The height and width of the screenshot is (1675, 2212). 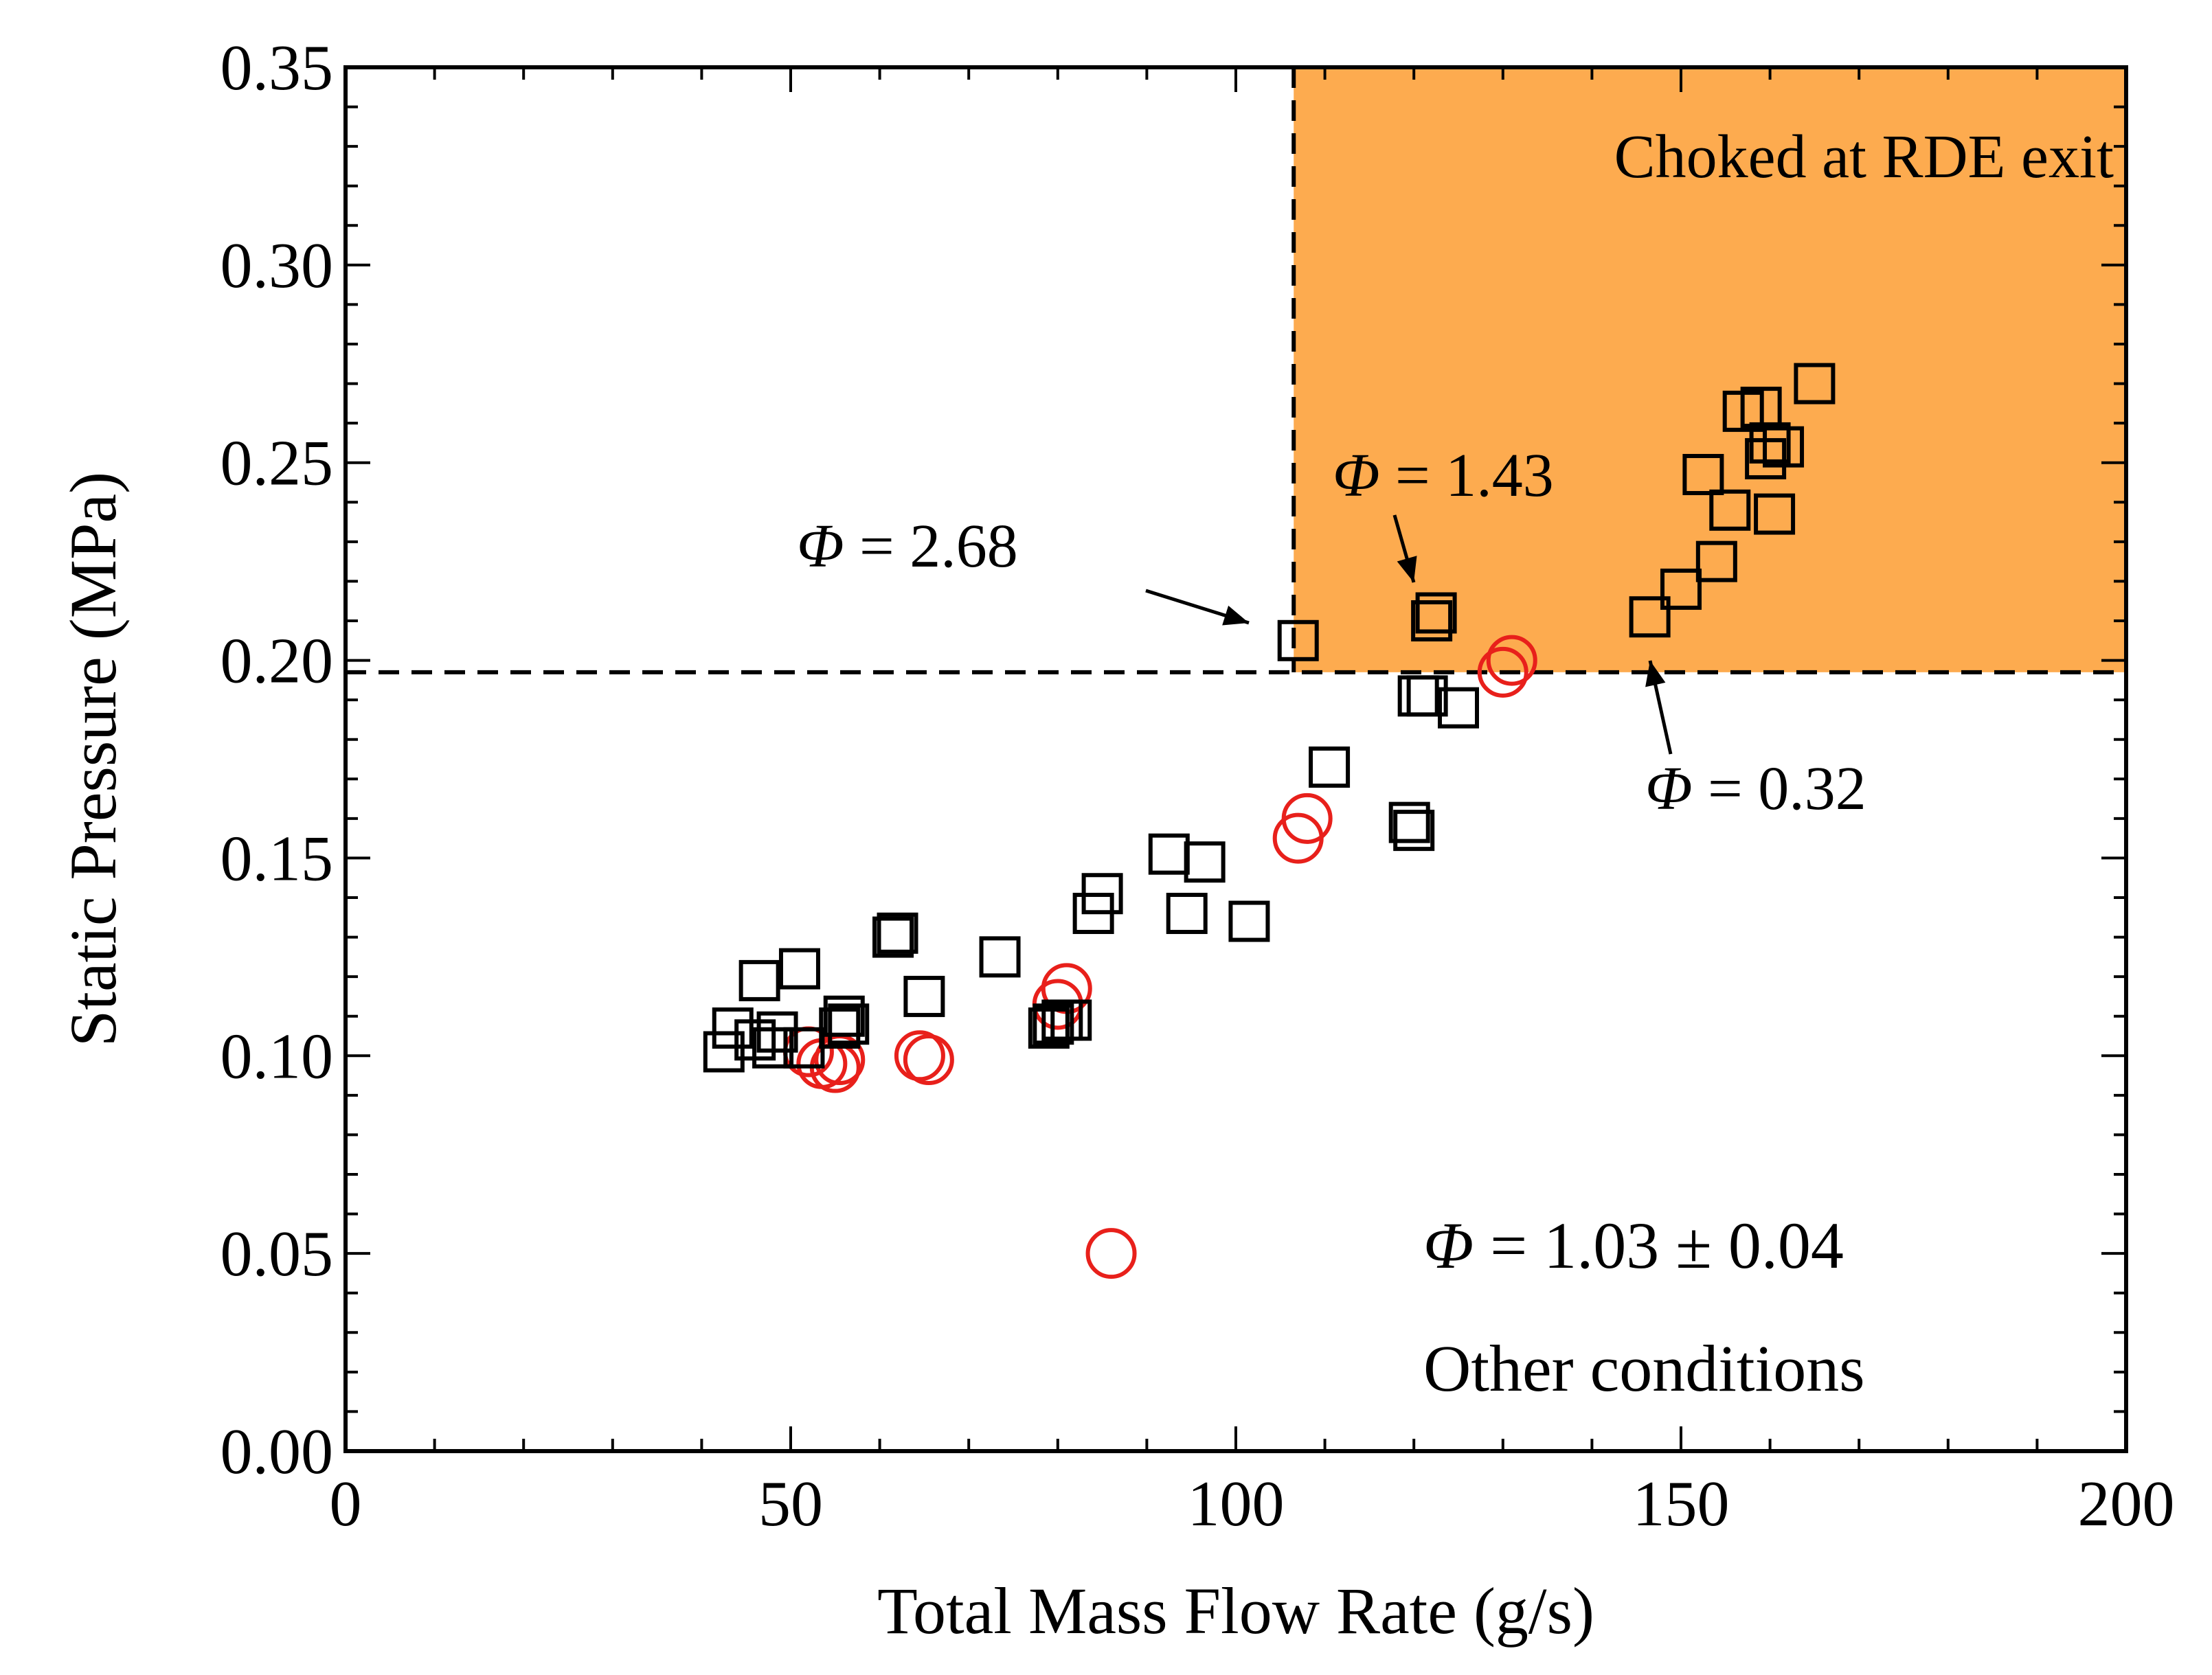 What do you see at coordinates (1467, 476) in the screenshot?
I see `phi-value: = 1.43` at bounding box center [1467, 476].